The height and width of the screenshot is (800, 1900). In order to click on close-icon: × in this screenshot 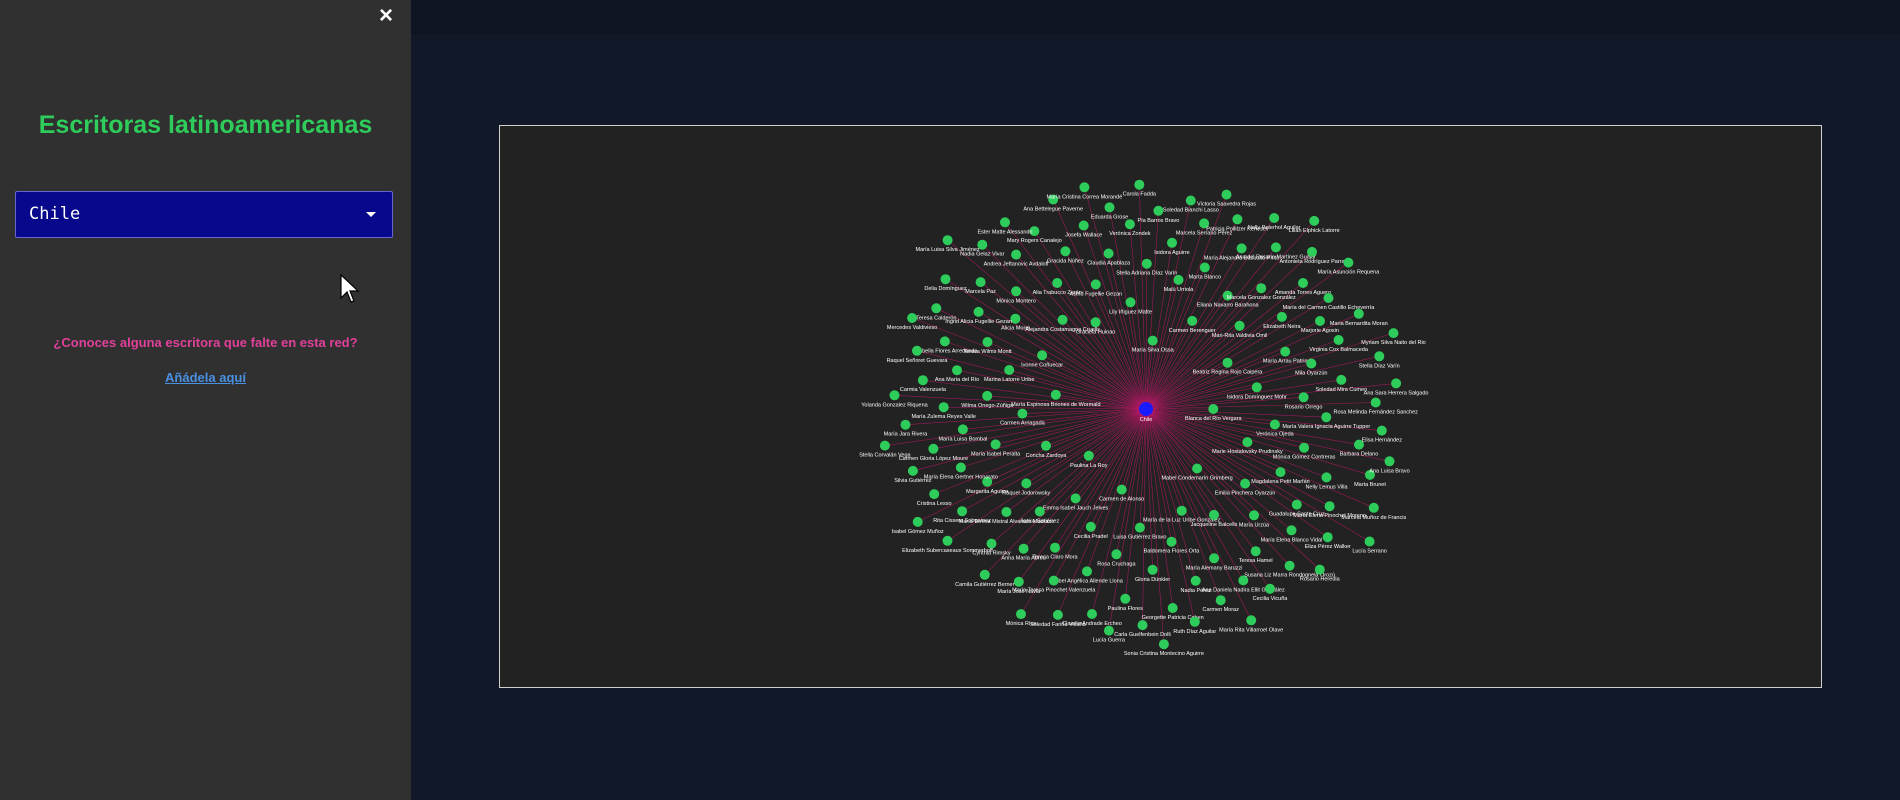, I will do `click(385, 15)`.